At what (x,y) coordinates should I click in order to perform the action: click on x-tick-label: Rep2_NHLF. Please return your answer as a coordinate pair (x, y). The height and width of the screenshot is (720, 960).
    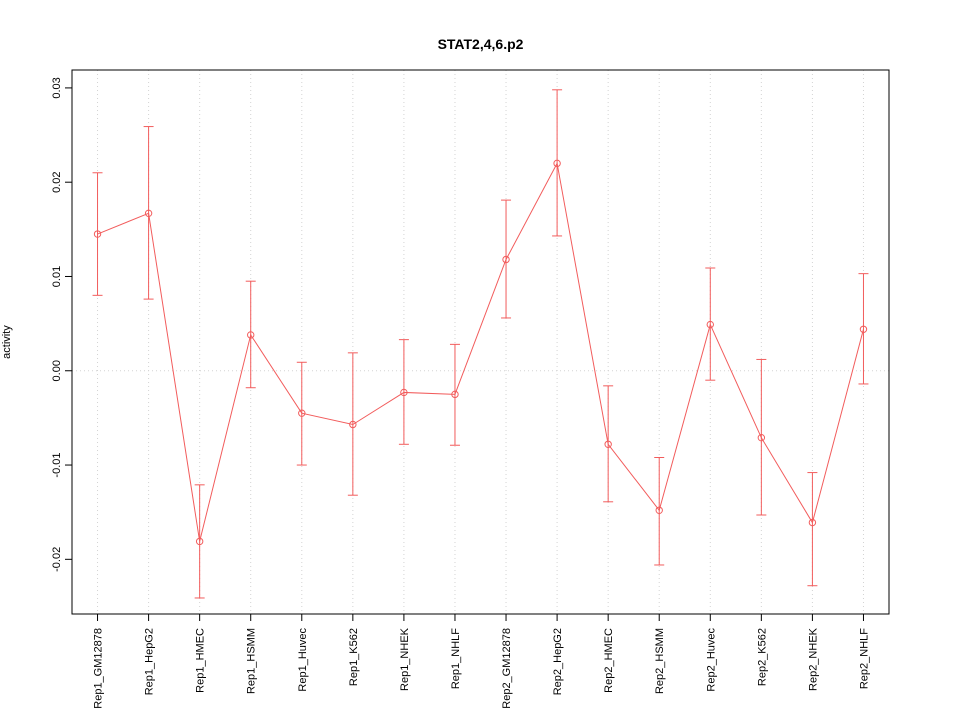
    Looking at the image, I should click on (864, 658).